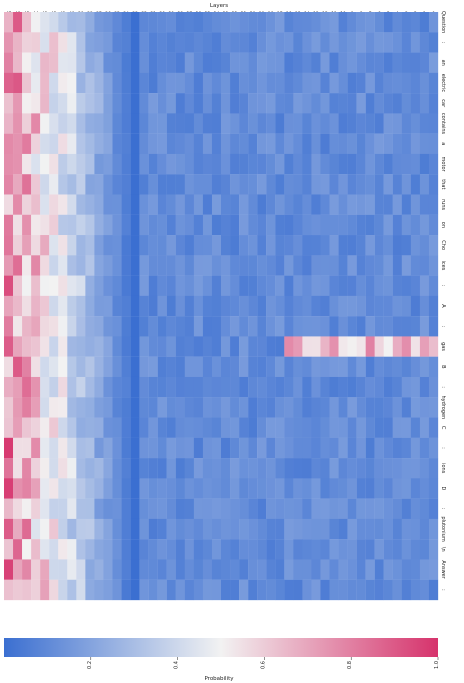 The height and width of the screenshot is (683, 464). Describe the element at coordinates (443, 143) in the screenshot. I see `y-tick-label: a` at that location.